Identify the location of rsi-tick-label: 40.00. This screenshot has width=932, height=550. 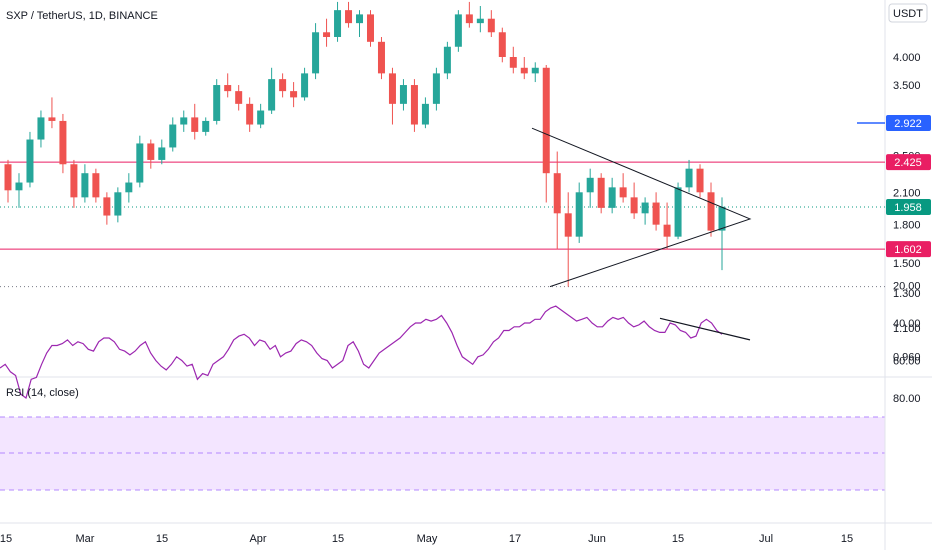
(907, 324).